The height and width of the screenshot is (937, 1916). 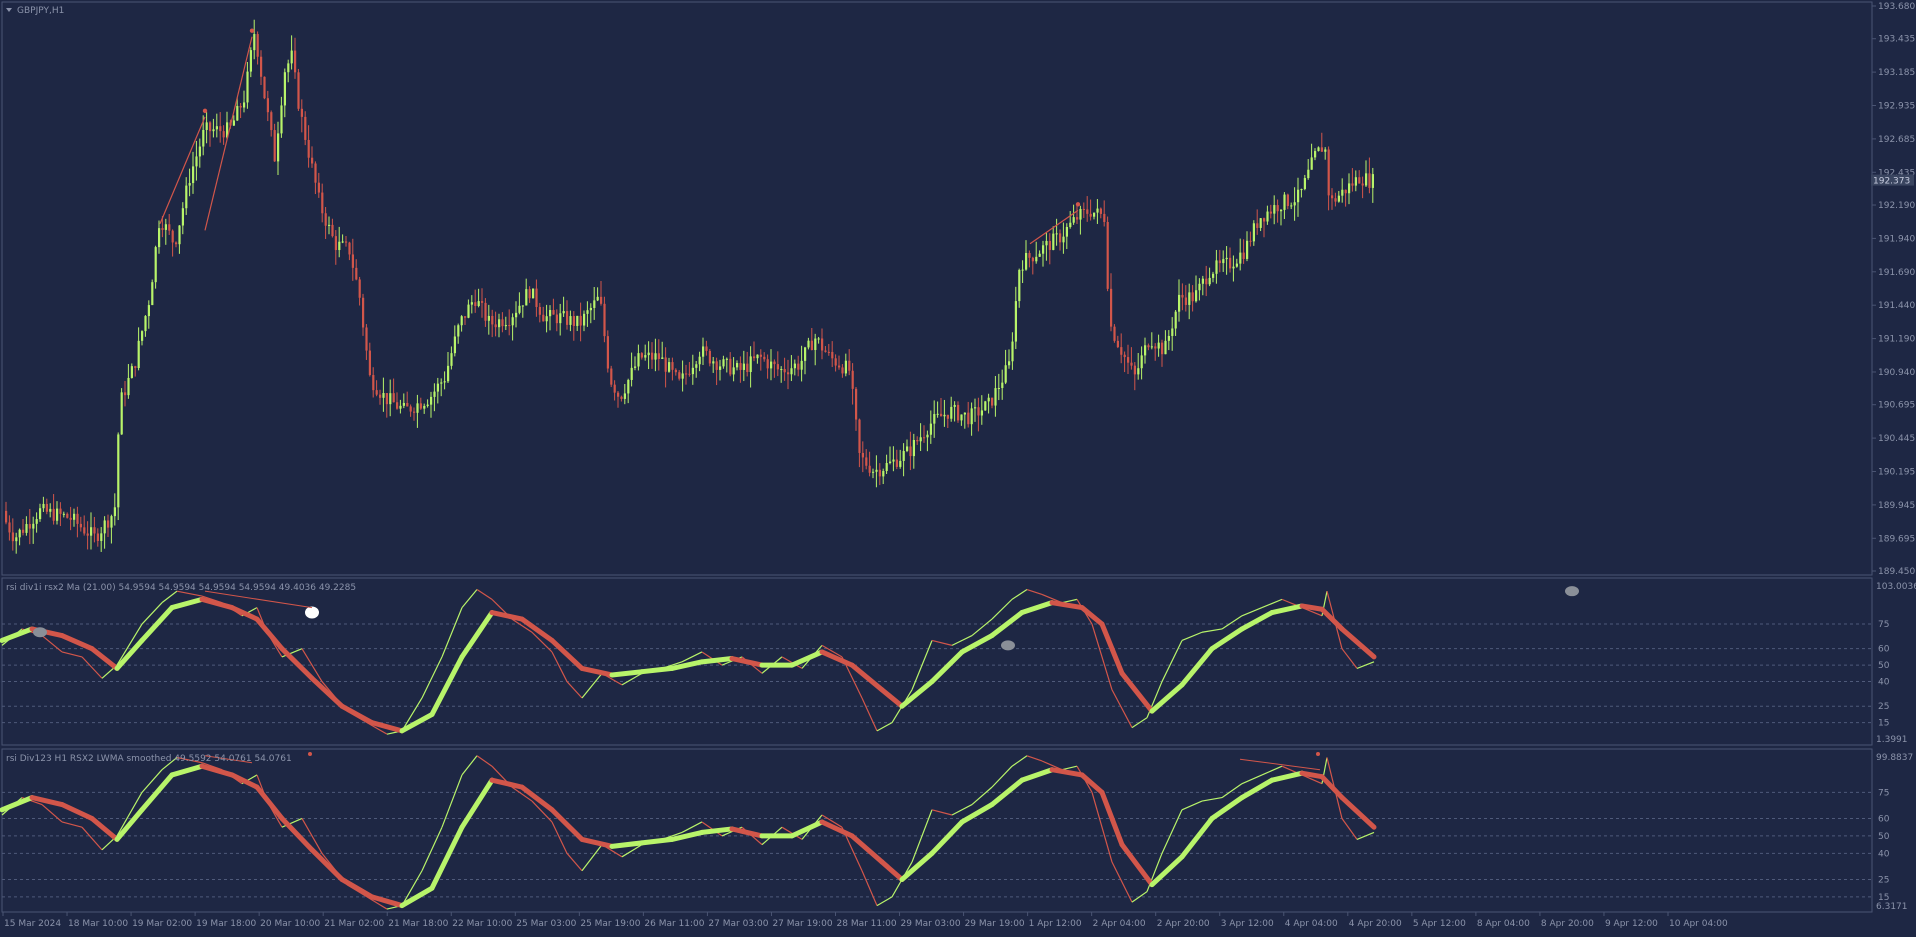 What do you see at coordinates (1896, 40) in the screenshot?
I see `price-tick-label: 193.435` at bounding box center [1896, 40].